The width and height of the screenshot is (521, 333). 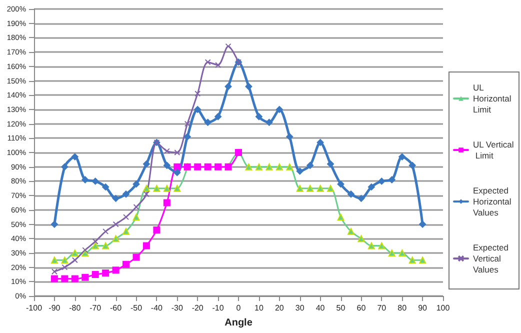 What do you see at coordinates (493, 202) in the screenshot?
I see `legend-label: Expected Horizontal Values` at bounding box center [493, 202].